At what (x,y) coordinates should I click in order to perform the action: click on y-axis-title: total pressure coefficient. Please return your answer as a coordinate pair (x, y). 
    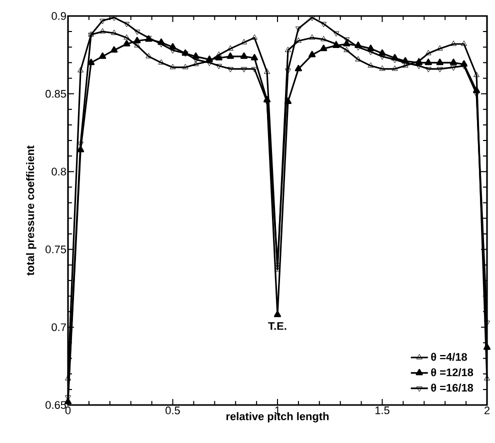
    Looking at the image, I should click on (31, 210).